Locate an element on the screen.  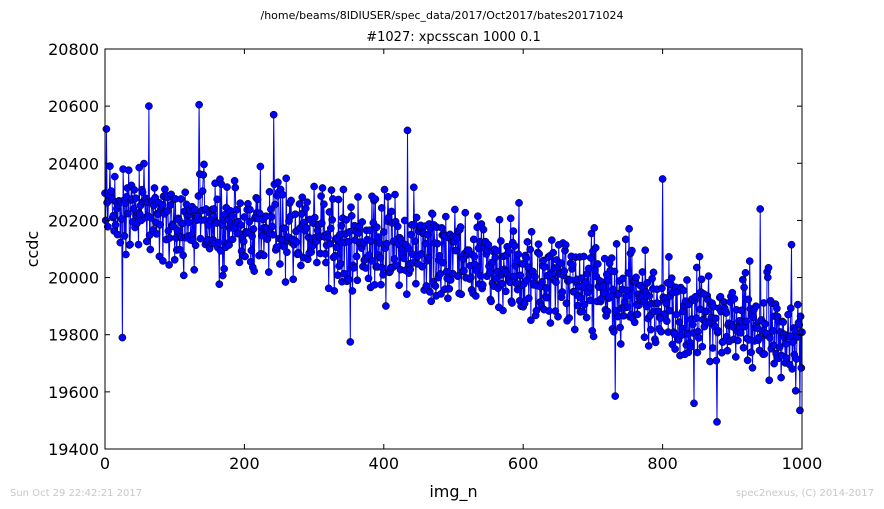
y-tick-label: 19400 is located at coordinates (73, 449).